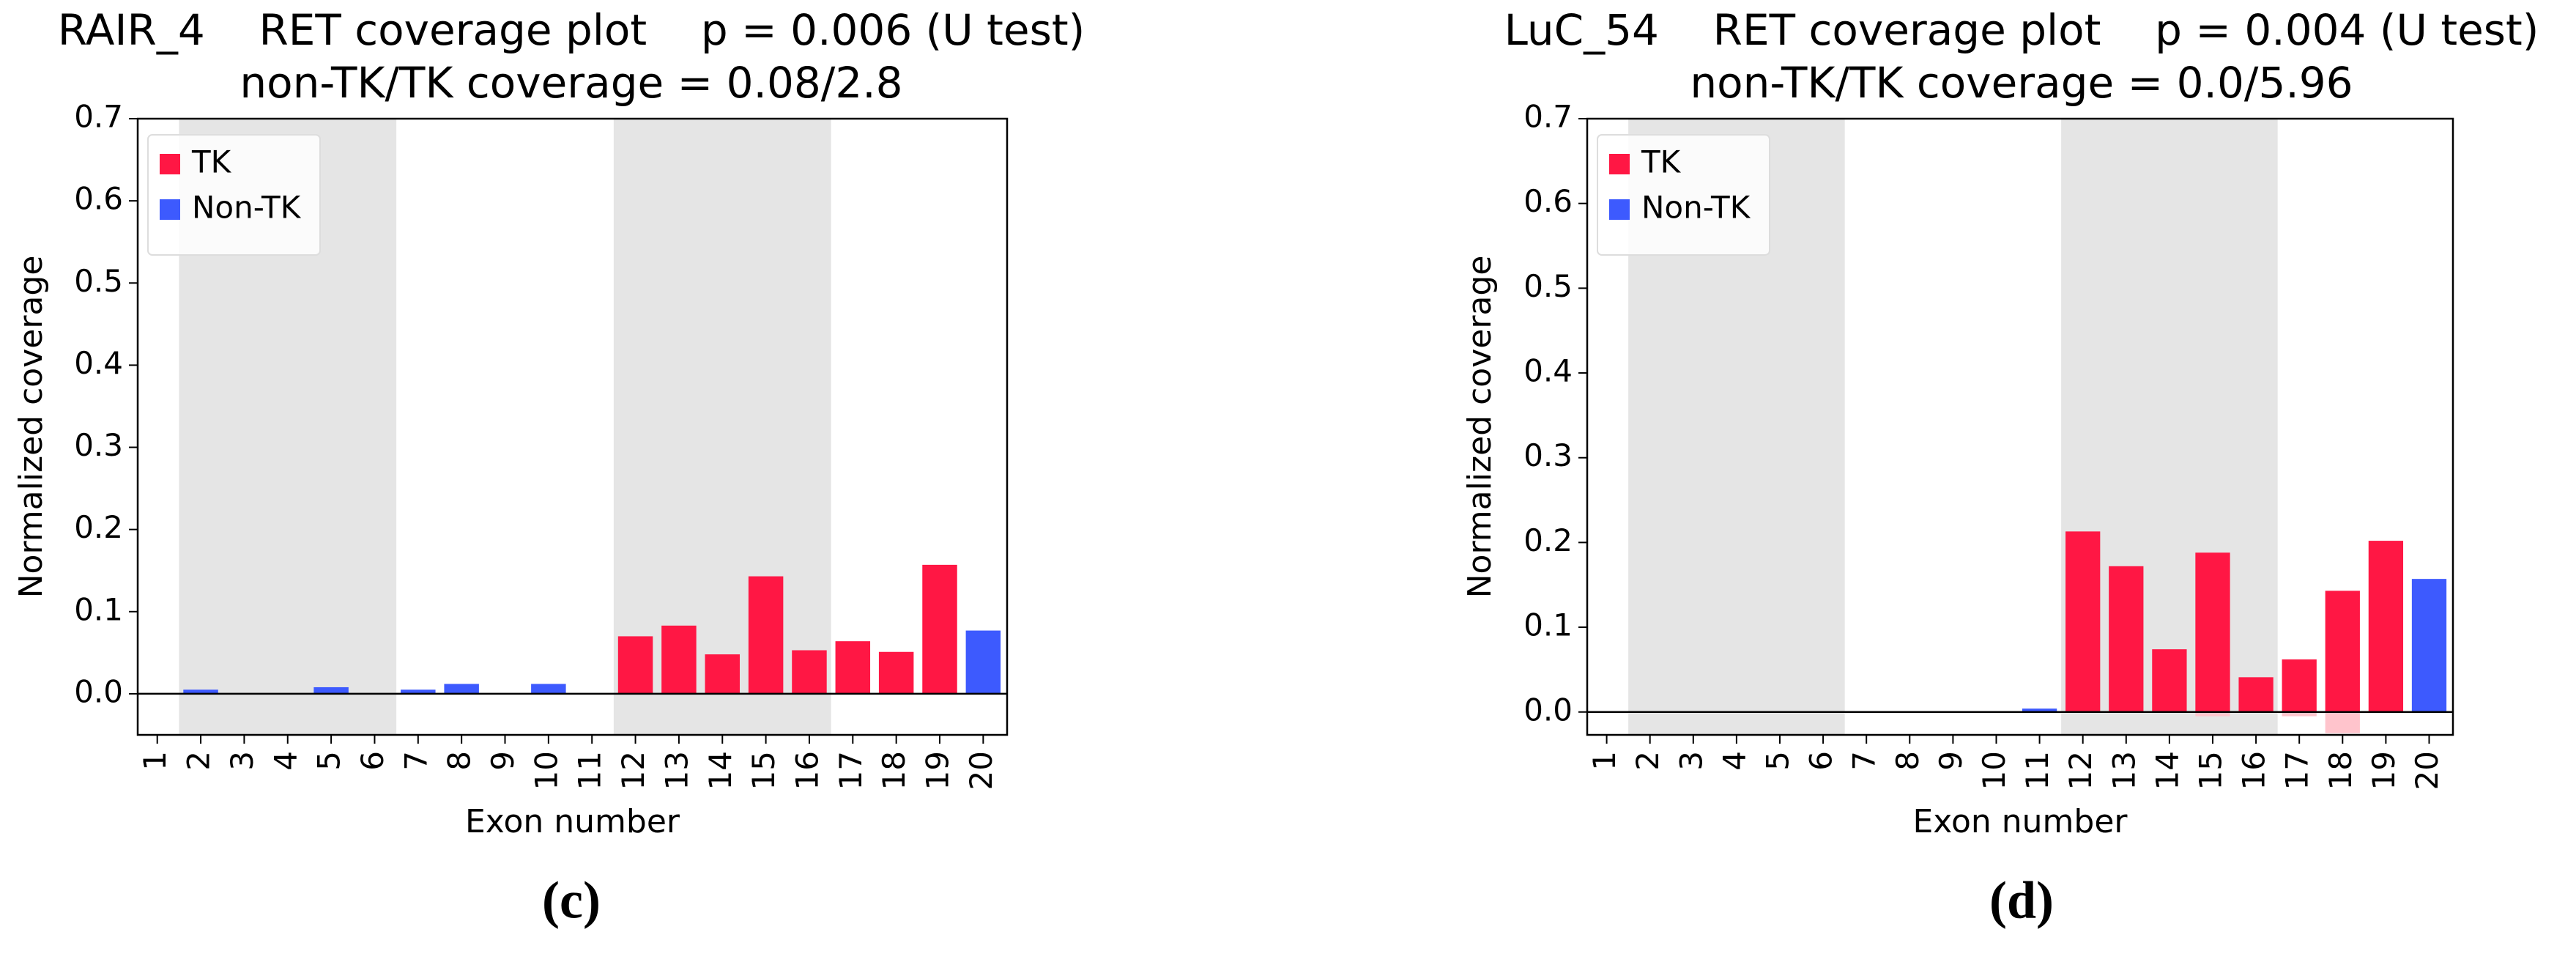 The image size is (2576, 962). Describe the element at coordinates (722, 427) in the screenshot. I see `shaded-span` at that location.